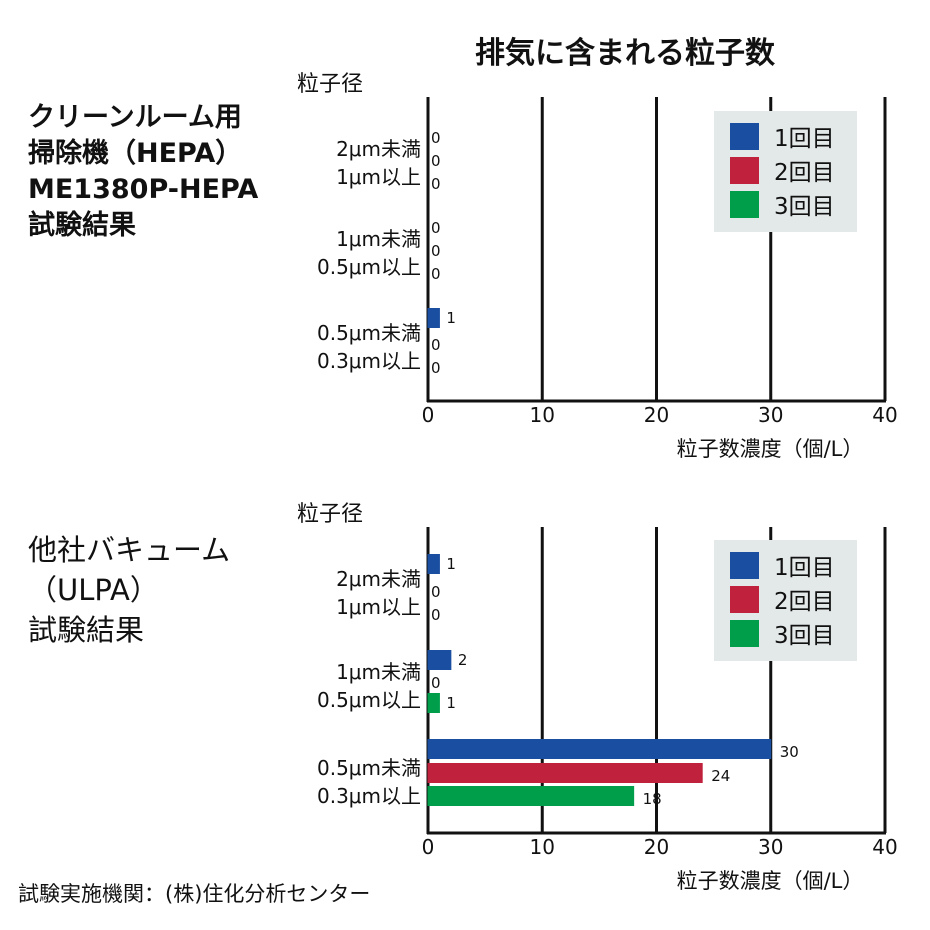 This screenshot has width=930, height=930. Describe the element at coordinates (625, 53) in the screenshot. I see `main-title: 排気に含まれる粒子数` at that location.